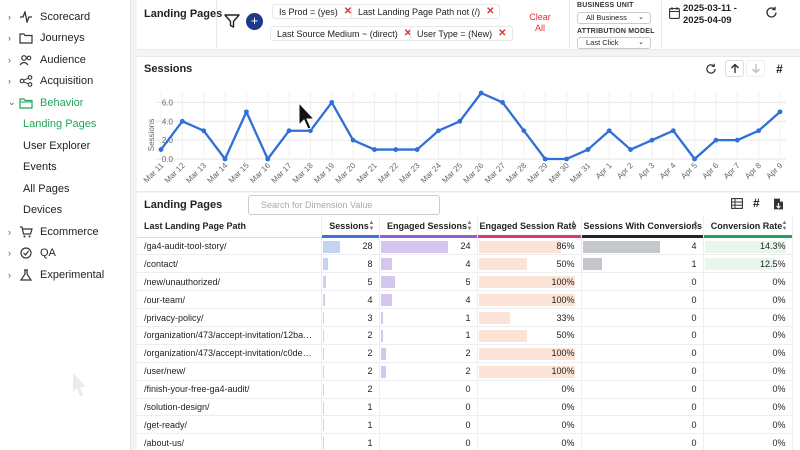  Describe the element at coordinates (65, 60) in the screenshot. I see `sidebar-item-audience: › Audience` at that location.